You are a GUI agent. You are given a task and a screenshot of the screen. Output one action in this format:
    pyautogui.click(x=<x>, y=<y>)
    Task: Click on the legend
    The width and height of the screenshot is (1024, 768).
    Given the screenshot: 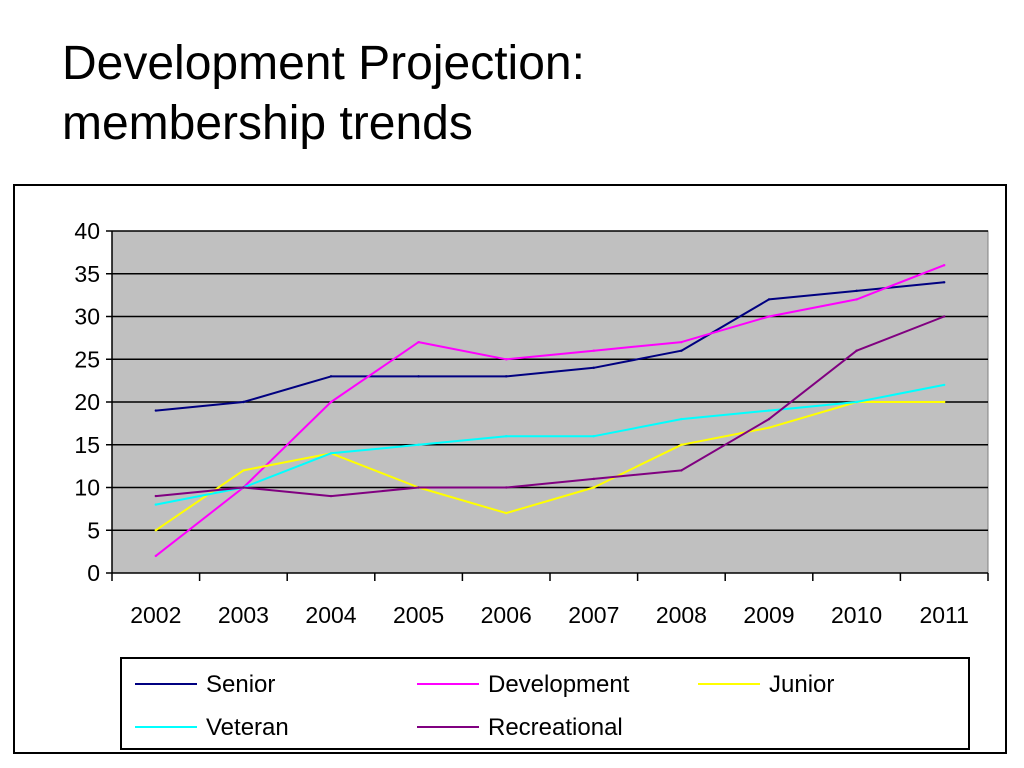 What is the action you would take?
    pyautogui.click(x=545, y=703)
    